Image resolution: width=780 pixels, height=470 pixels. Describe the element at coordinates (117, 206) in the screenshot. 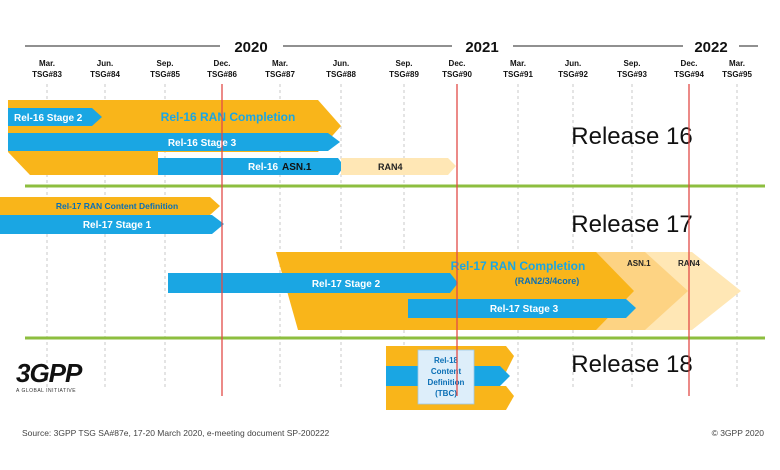

I see `rel17-content-def-label: Rel-17 RAN Content Definition` at that location.